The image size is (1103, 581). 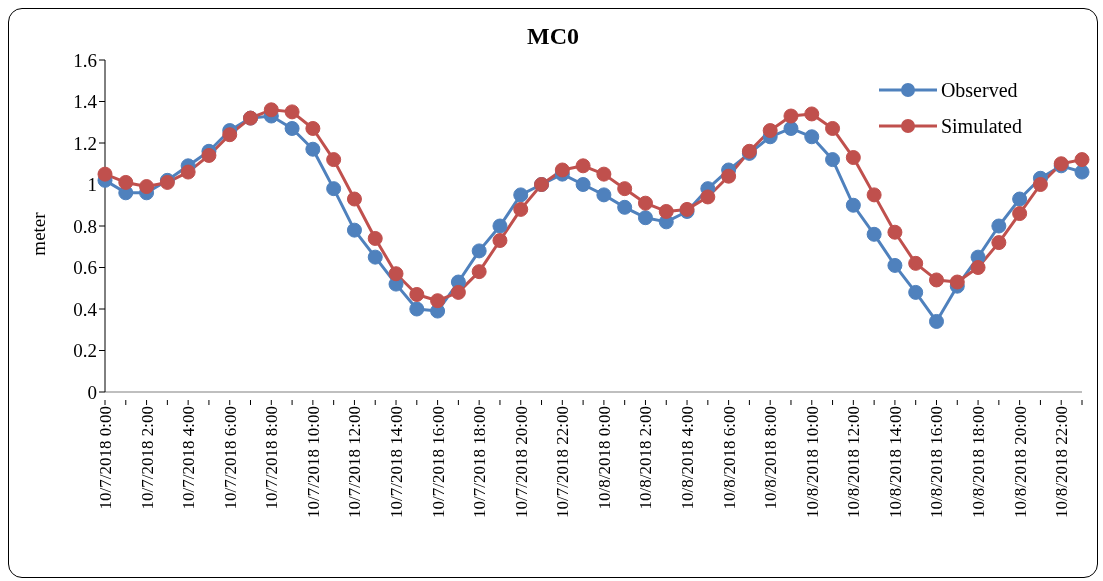 What do you see at coordinates (854, 462) in the screenshot?
I see `x-tick-label: 10/8/2018 12:00` at bounding box center [854, 462].